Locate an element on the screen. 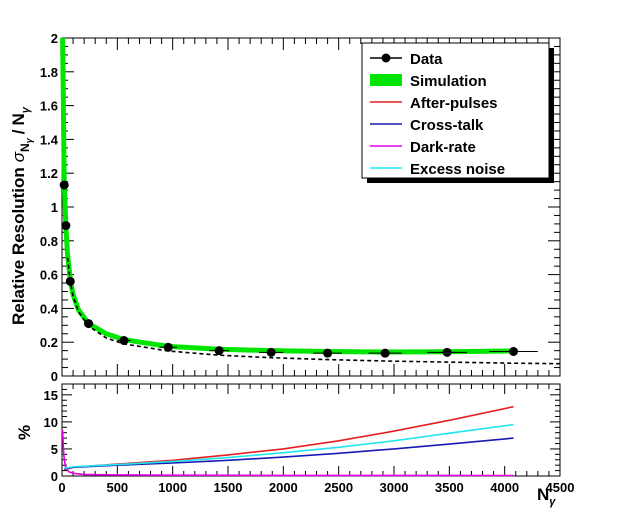  y-tick-label: 0.8 is located at coordinates (49, 241).